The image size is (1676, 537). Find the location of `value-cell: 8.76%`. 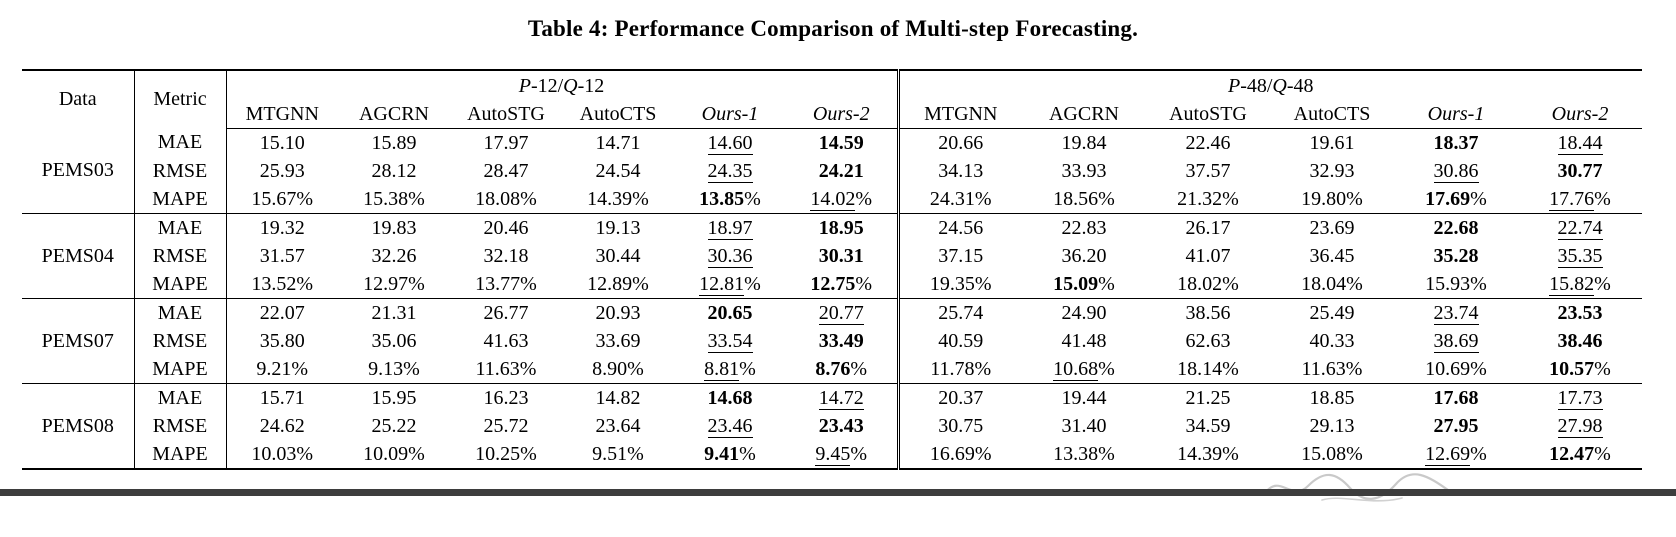

value-cell: 8.76% is located at coordinates (843, 369).